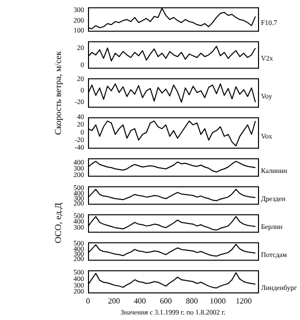  Describe the element at coordinates (244, 301) in the screenshot. I see `x-tick-label: 1200` at that location.